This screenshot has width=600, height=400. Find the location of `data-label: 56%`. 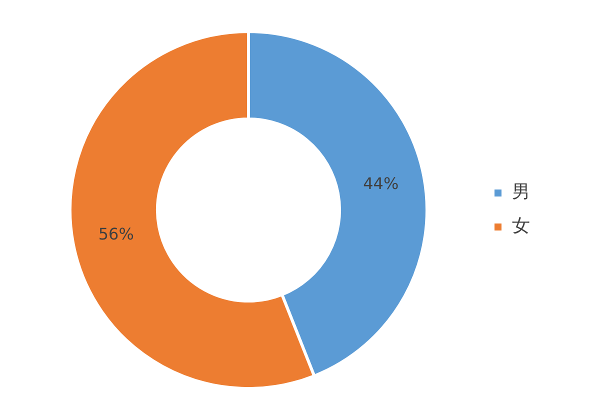

data-label: 56% is located at coordinates (116, 234).